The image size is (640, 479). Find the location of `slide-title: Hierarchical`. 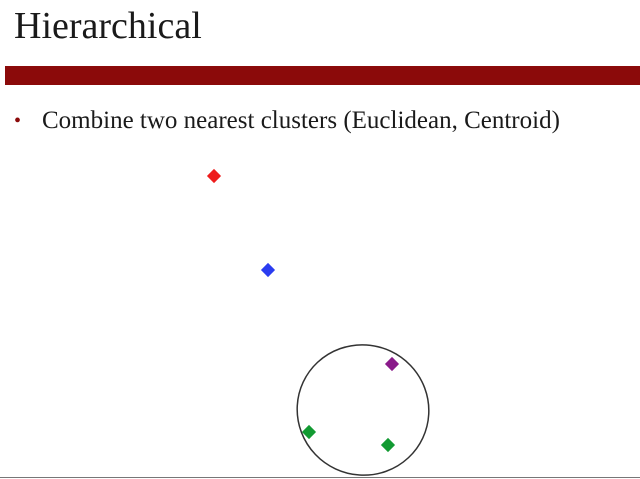

slide-title: Hierarchical is located at coordinates (108, 26).